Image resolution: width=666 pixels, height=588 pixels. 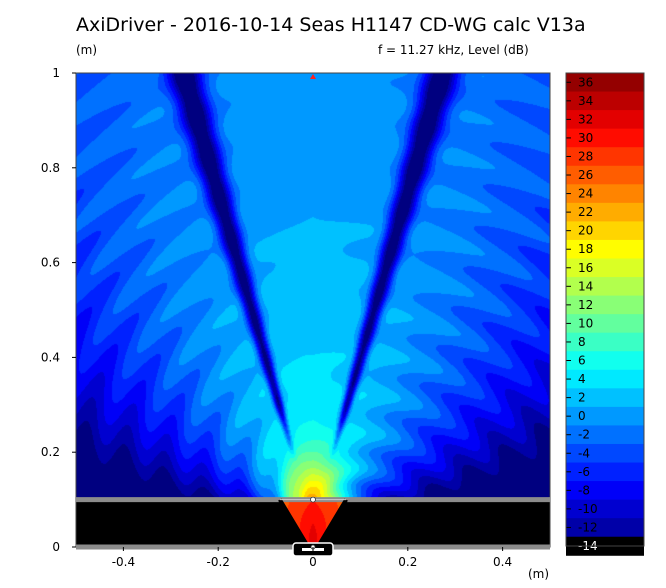 What do you see at coordinates (217, 562) in the screenshot?
I see `x-tick-label: -0.2` at bounding box center [217, 562].